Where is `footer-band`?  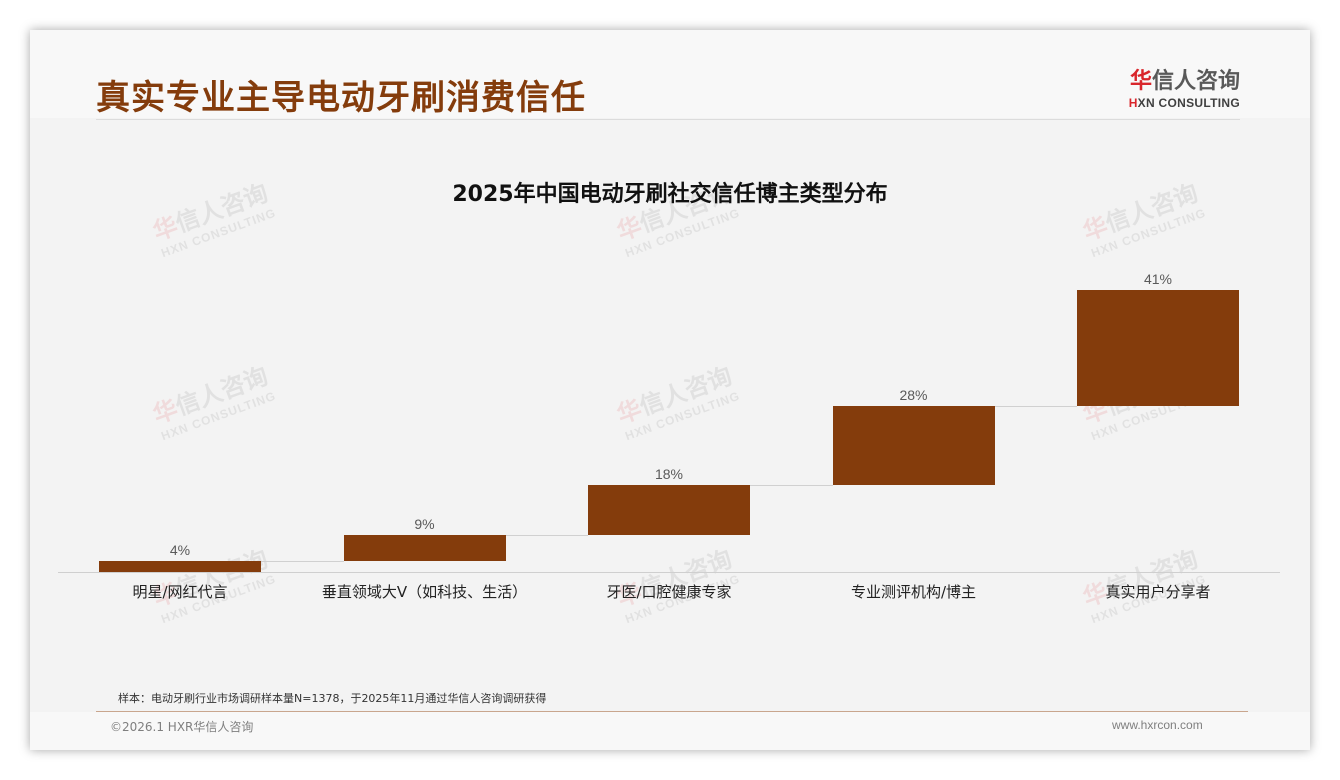 footer-band is located at coordinates (670, 731).